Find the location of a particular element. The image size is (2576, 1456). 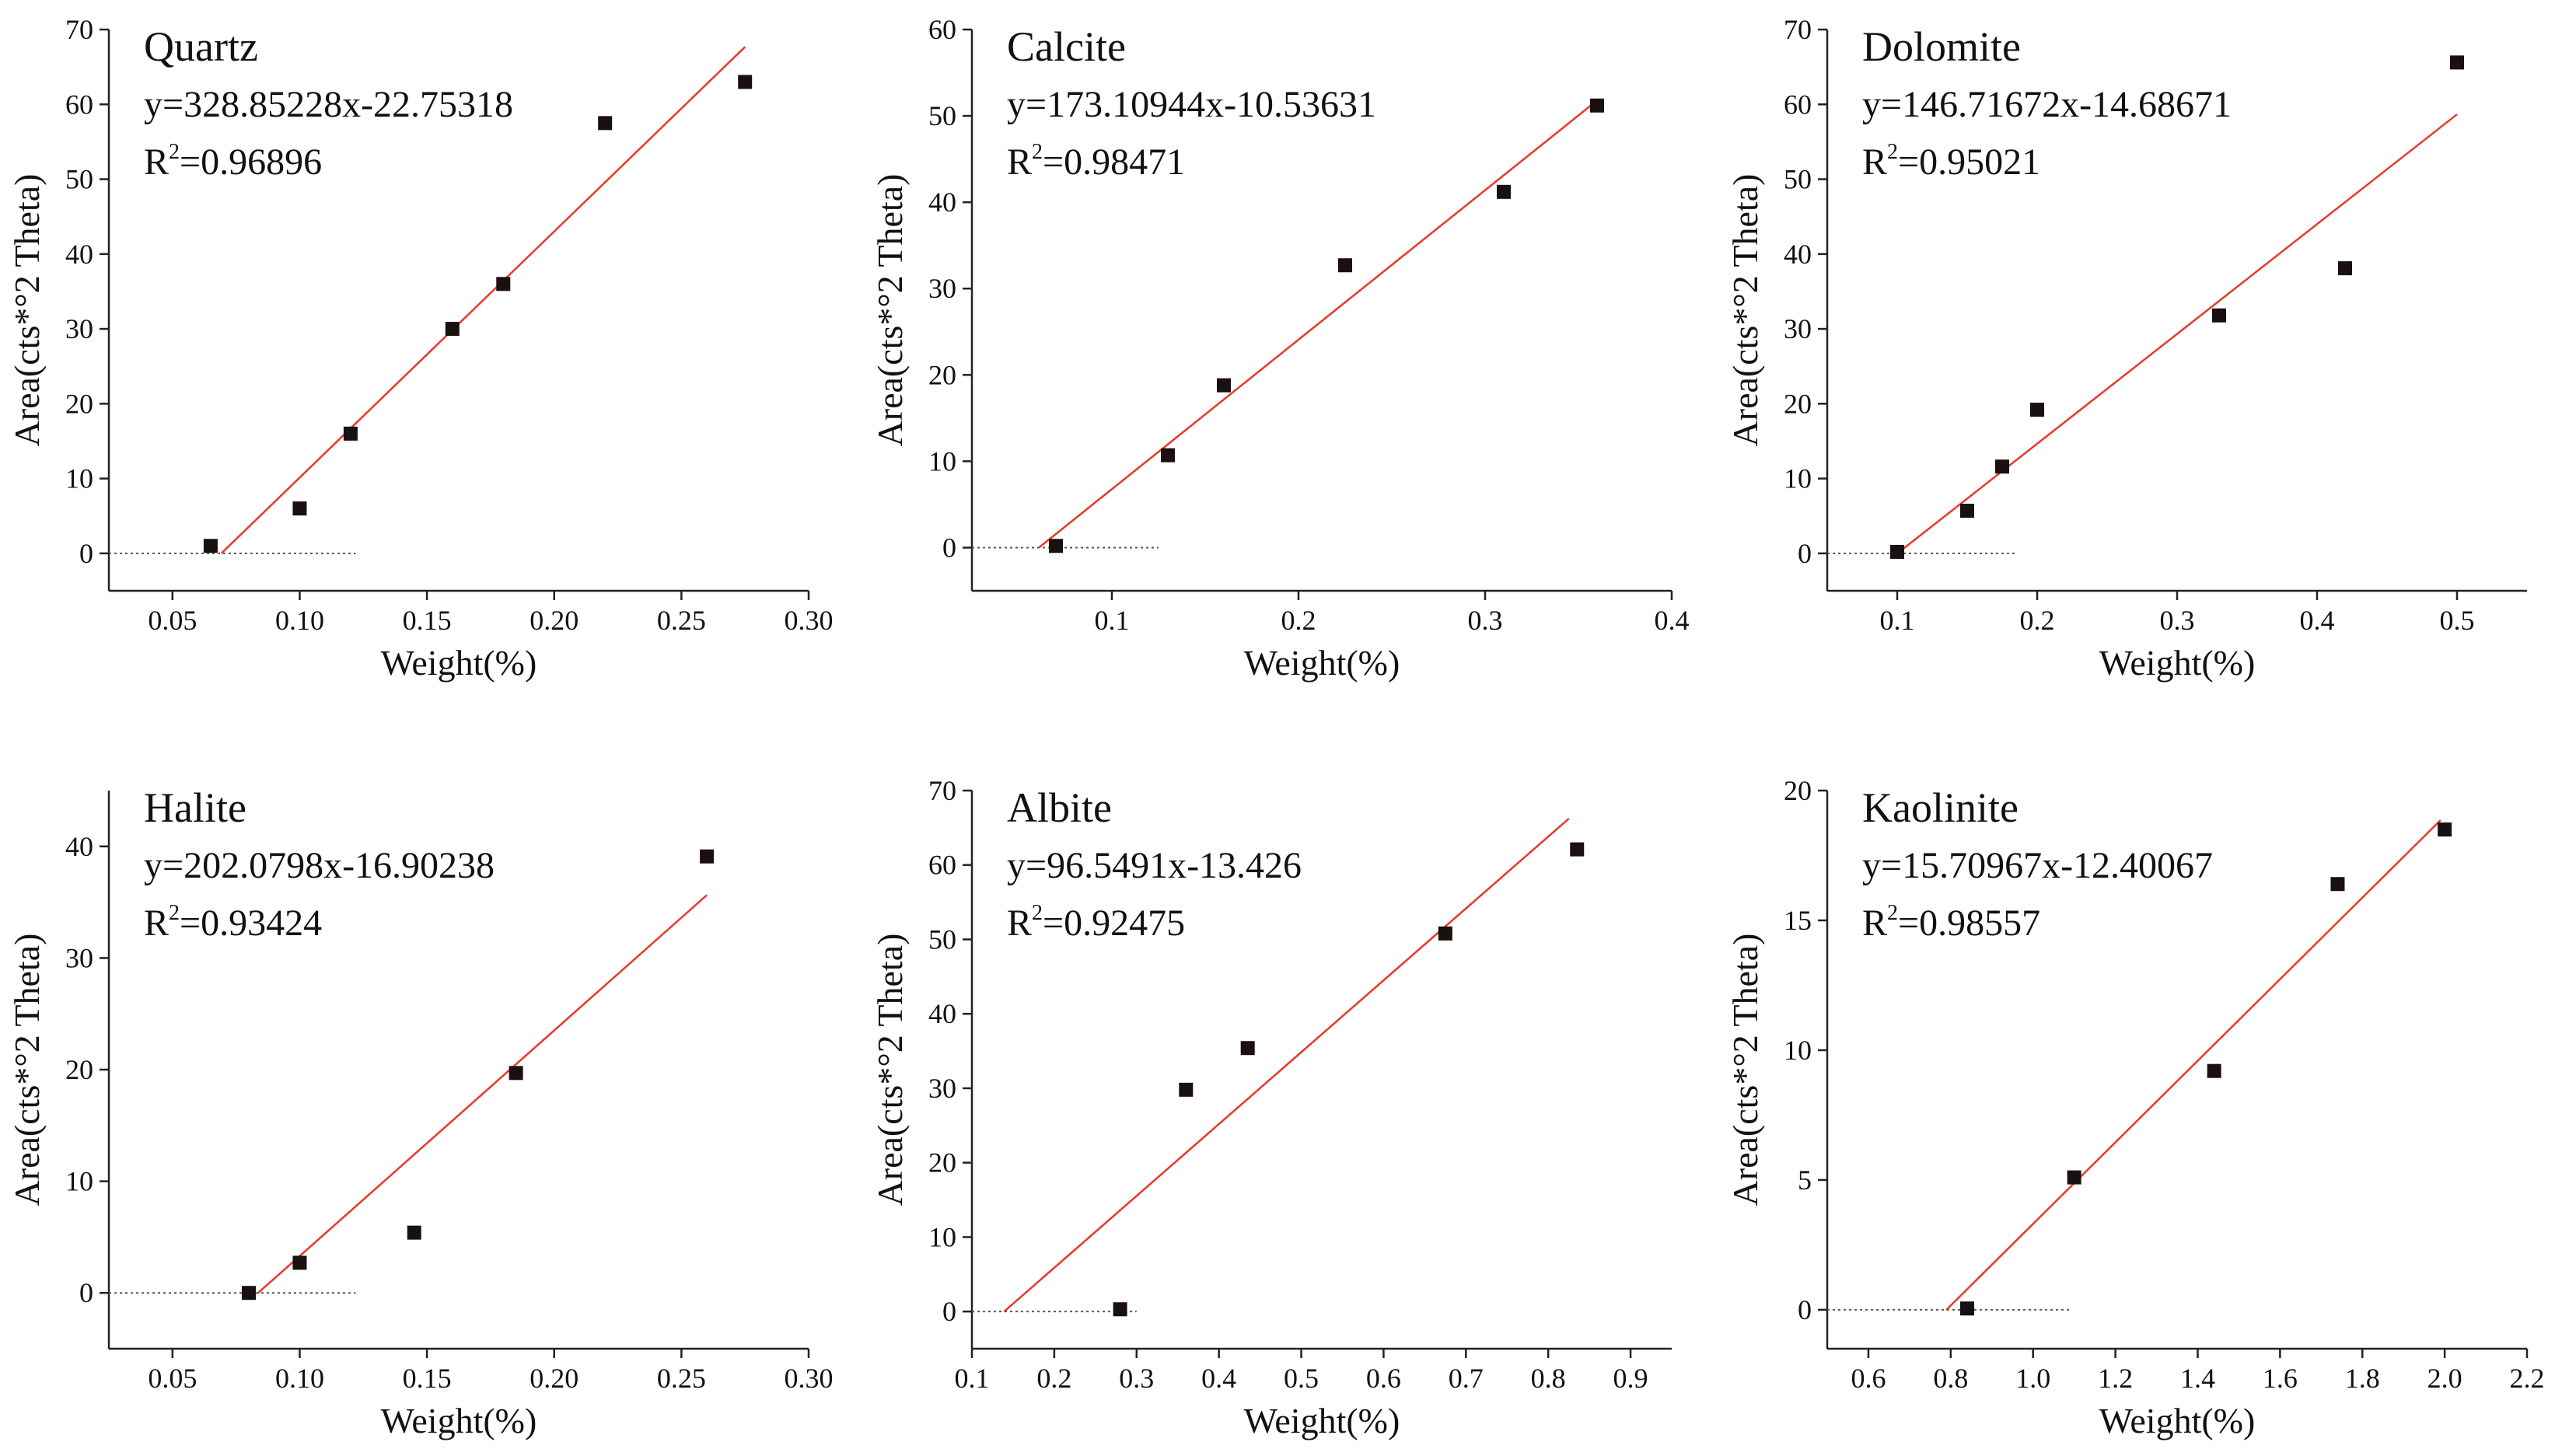

x-tick-label: 0.30 is located at coordinates (809, 620).